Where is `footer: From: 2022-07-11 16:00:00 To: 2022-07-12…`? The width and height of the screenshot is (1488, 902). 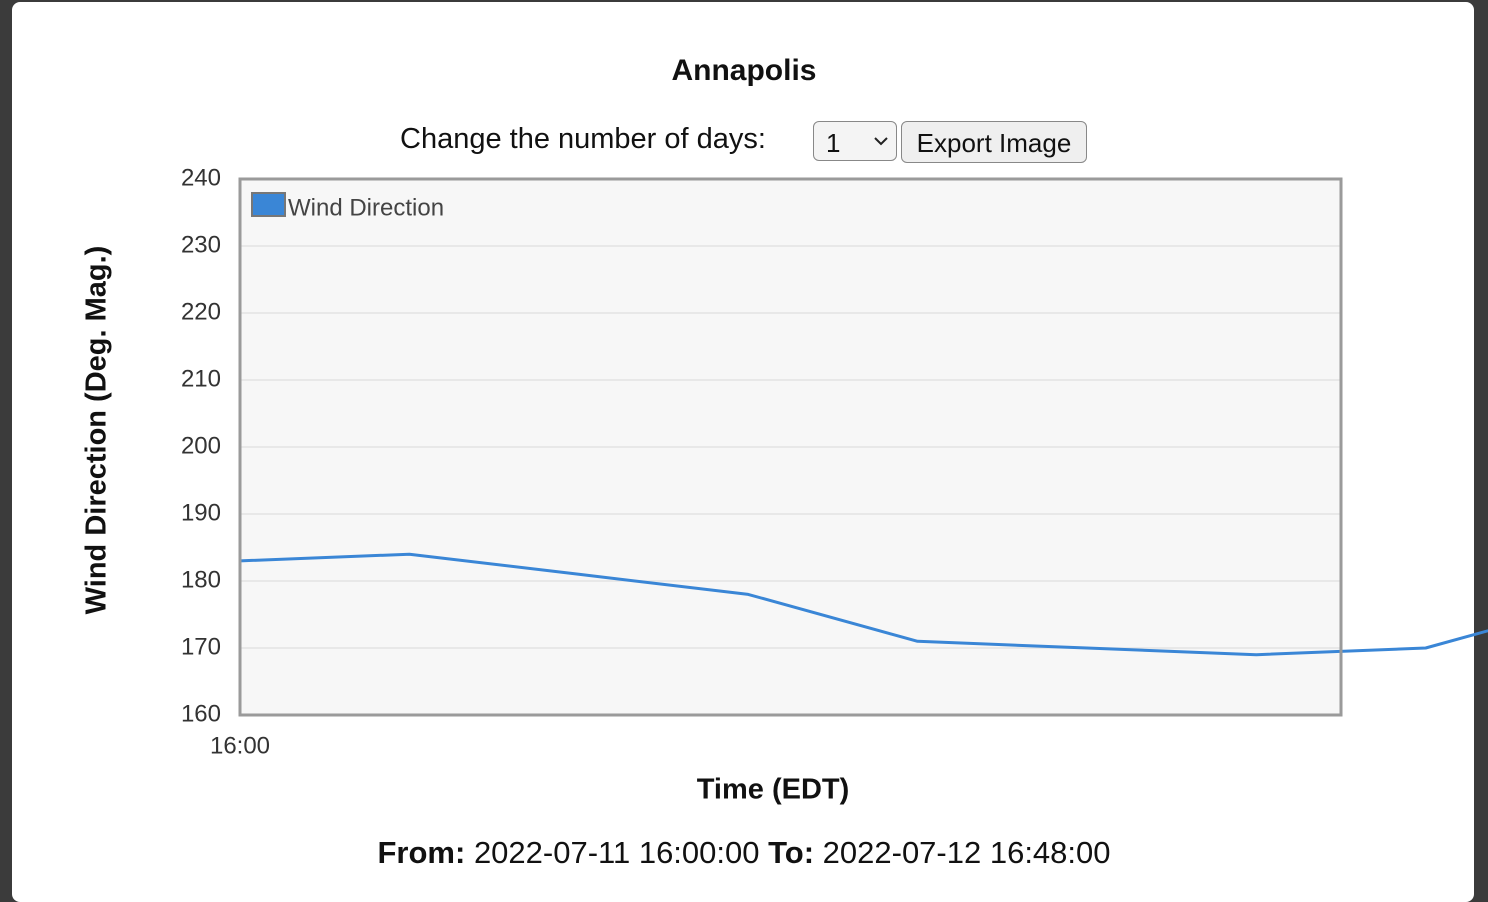 footer: From: 2022-07-11 16:00:00 To: 2022-07-12… is located at coordinates (744, 853).